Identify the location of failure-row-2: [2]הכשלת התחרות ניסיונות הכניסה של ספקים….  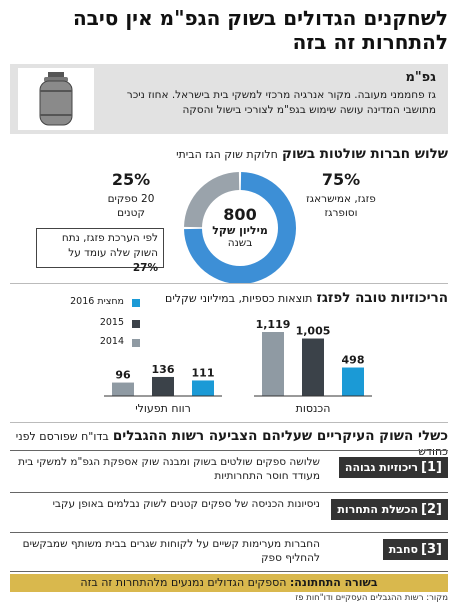
(229, 511).